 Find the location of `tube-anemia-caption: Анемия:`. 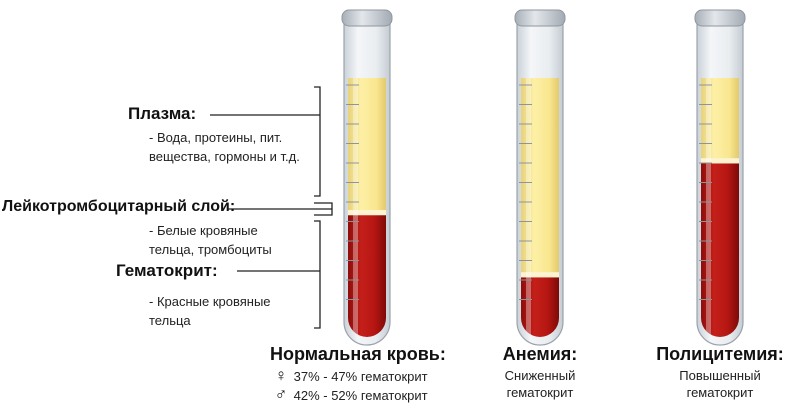

tube-anemia-caption: Анемия: is located at coordinates (540, 354).